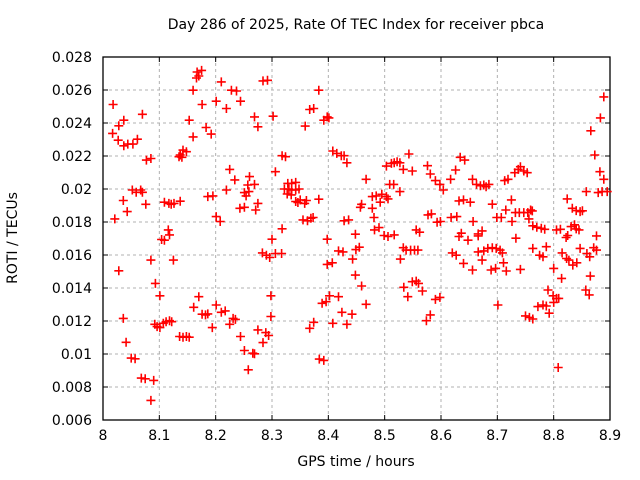 The width and height of the screenshot is (640, 480). I want to click on y-tick-label: 0.008, so click(72, 388).